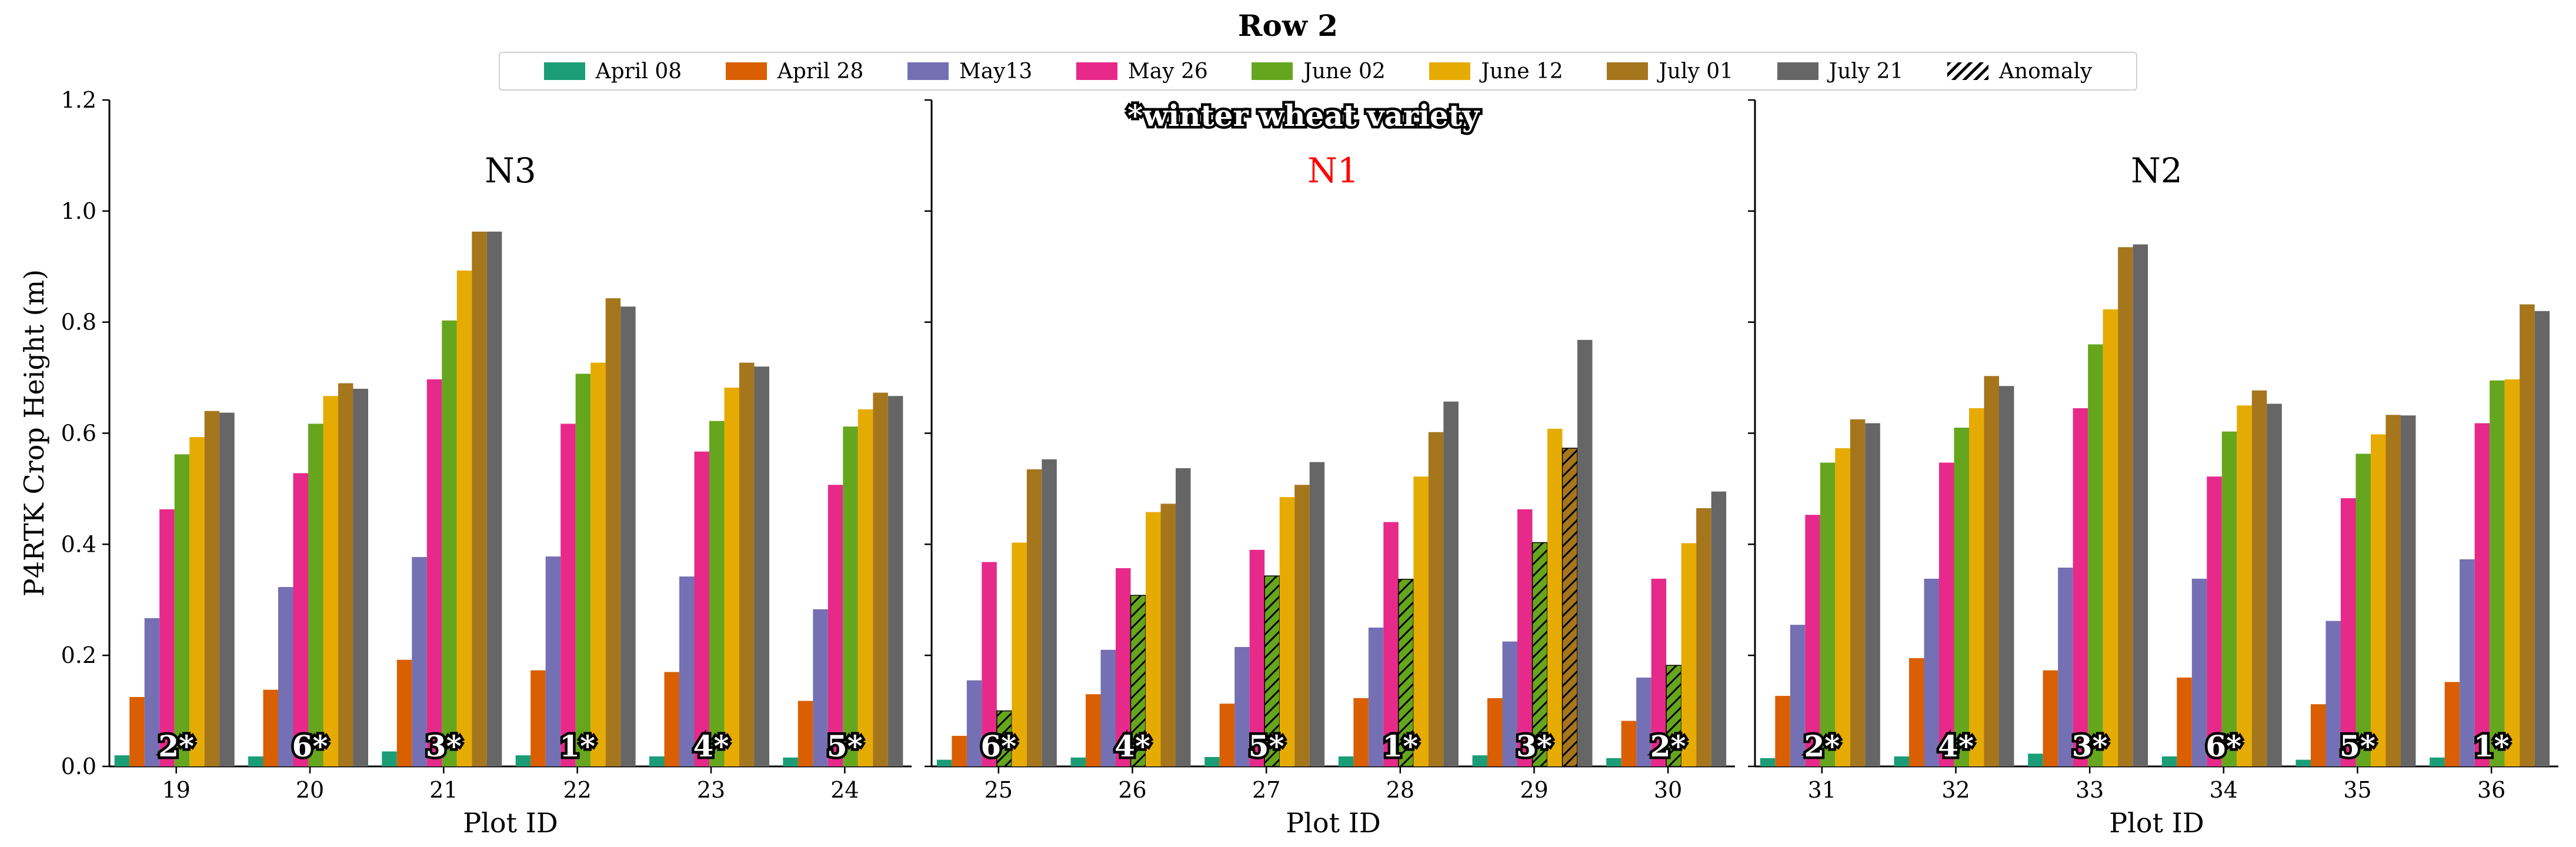 The height and width of the screenshot is (847, 2576). What do you see at coordinates (1696, 71) in the screenshot?
I see `legend-label: July 01` at bounding box center [1696, 71].